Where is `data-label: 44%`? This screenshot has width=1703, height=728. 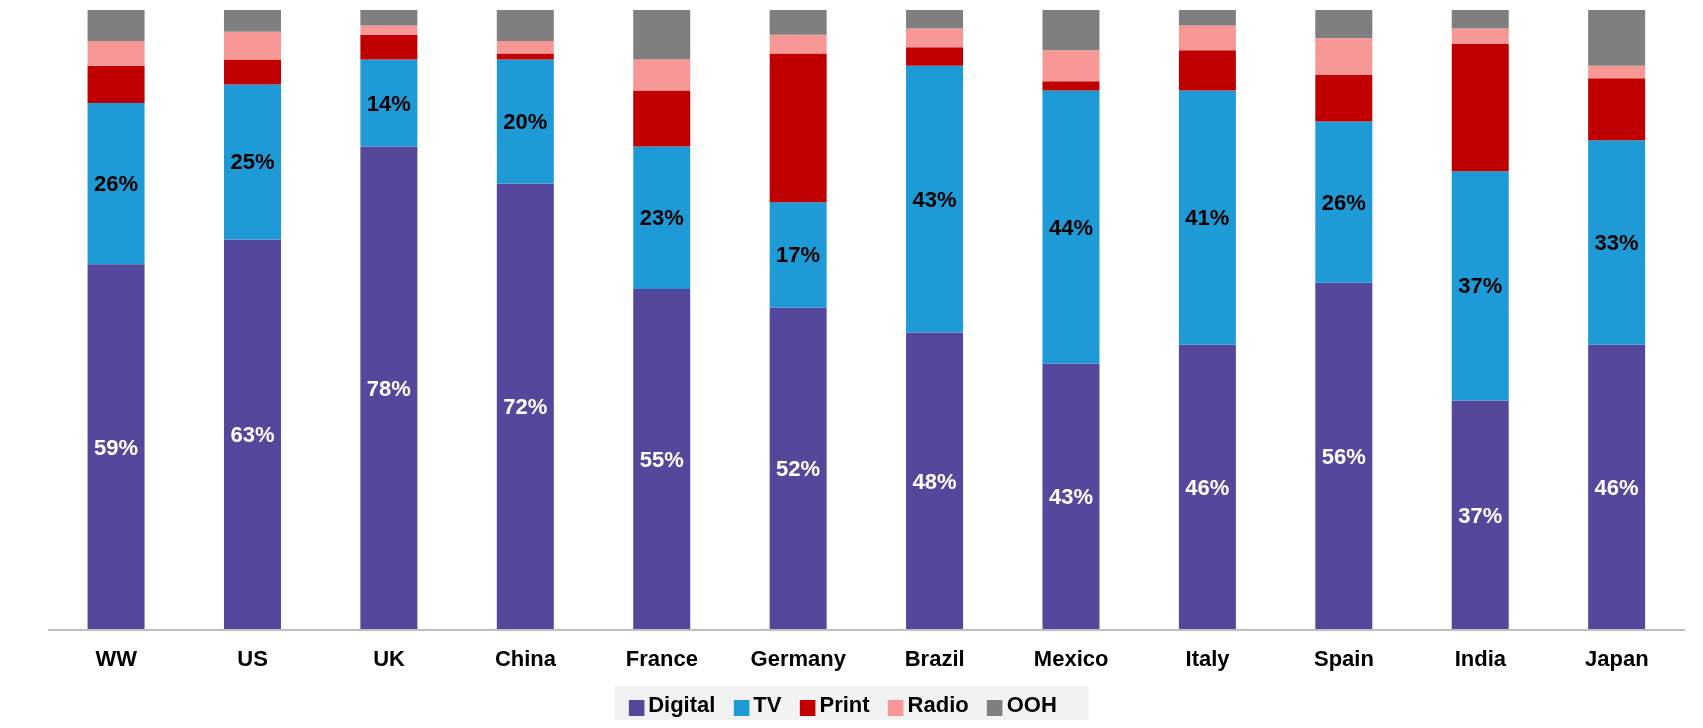
data-label: 44% is located at coordinates (1070, 227).